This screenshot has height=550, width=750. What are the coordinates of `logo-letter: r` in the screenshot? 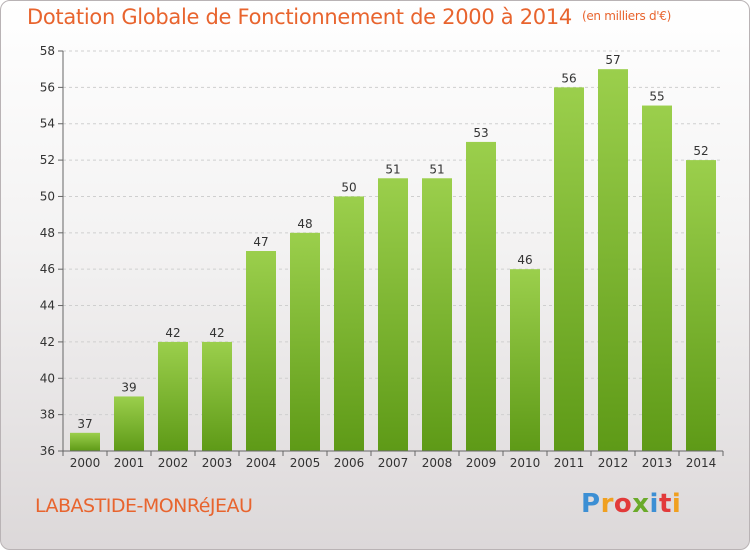 It's located at (607, 504).